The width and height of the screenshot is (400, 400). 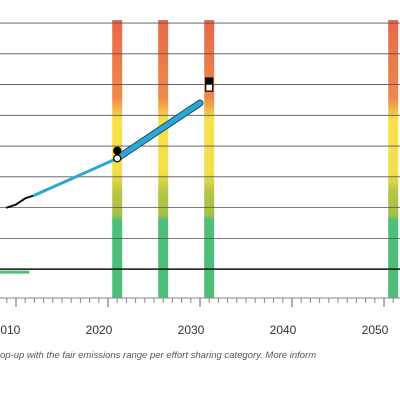 I want to click on x-tick-label: 2050, so click(x=375, y=330).